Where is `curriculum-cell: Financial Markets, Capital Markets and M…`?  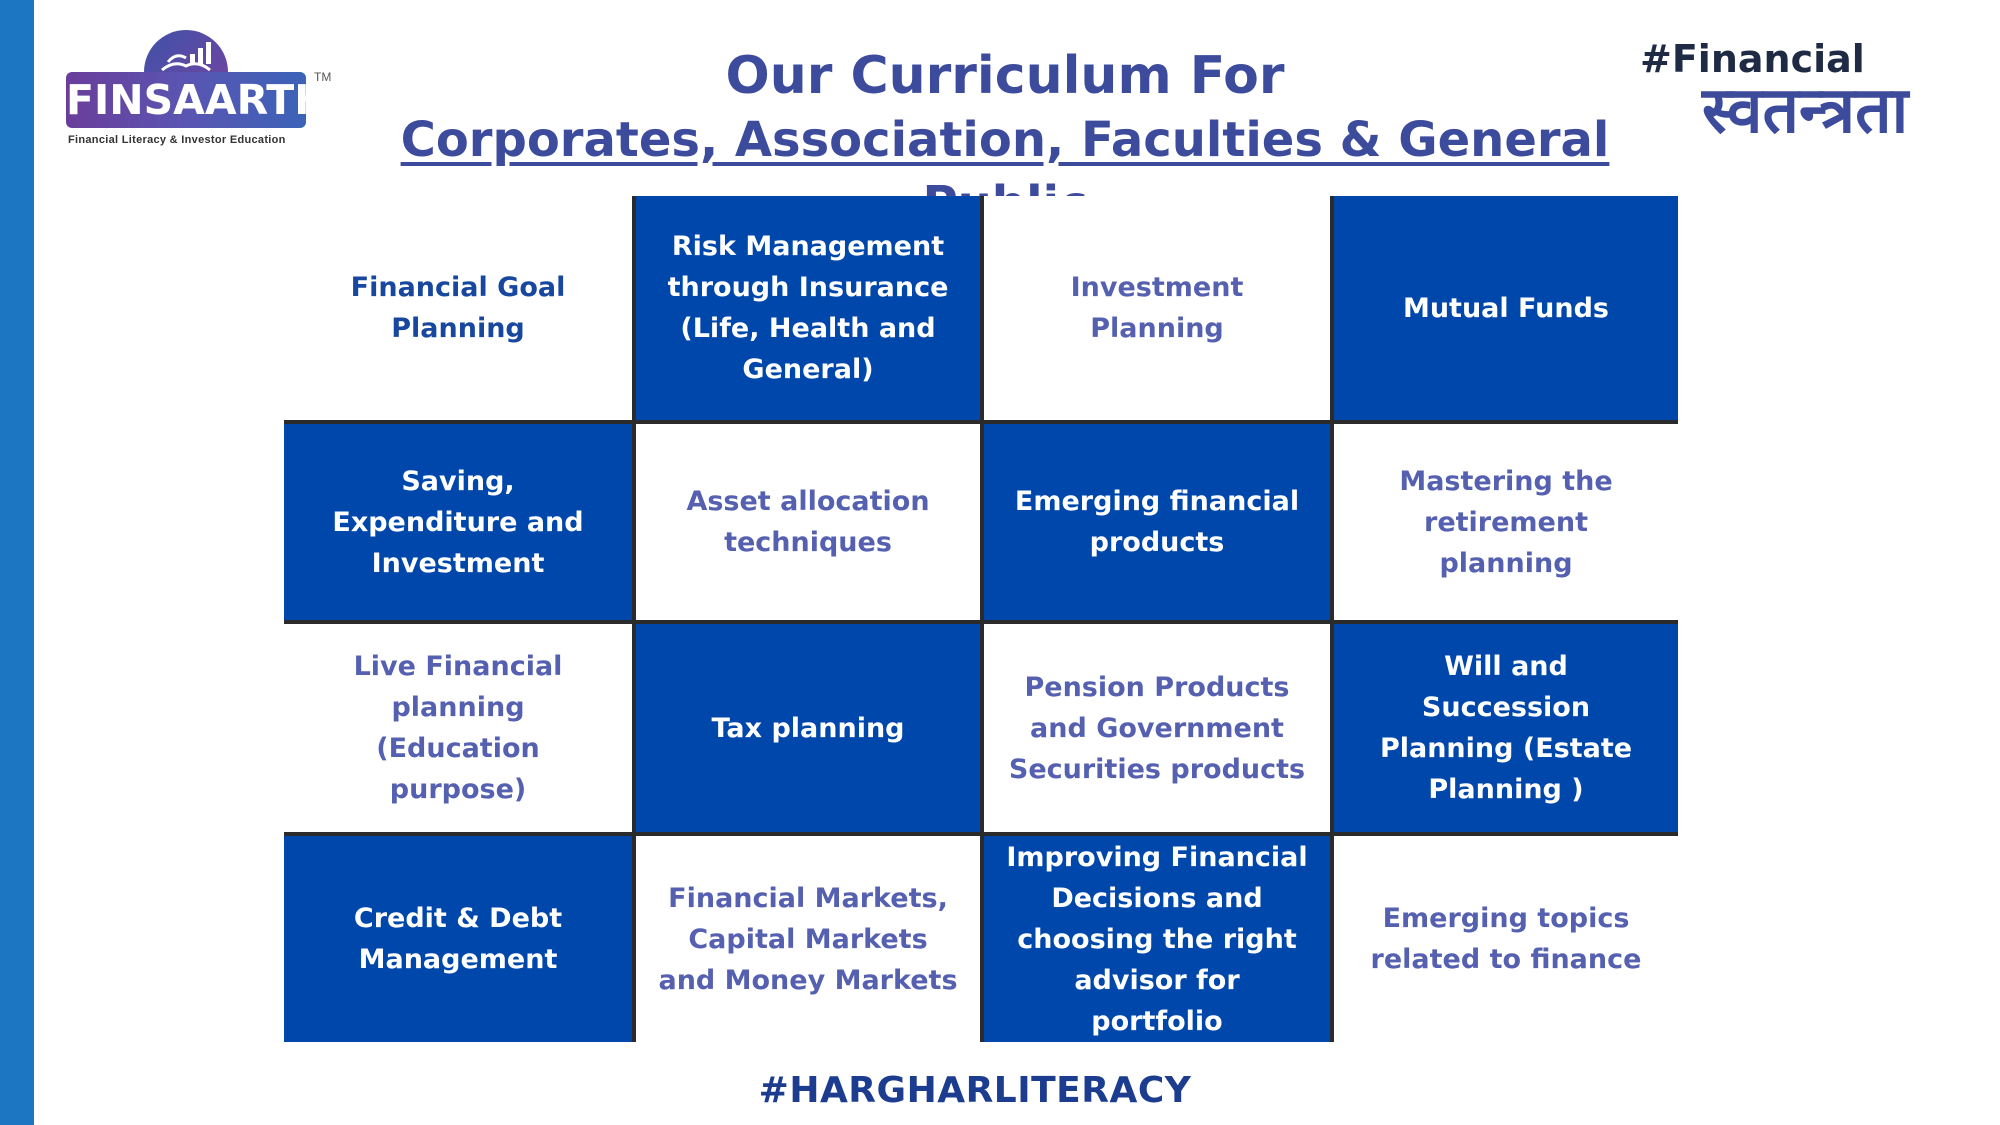 curriculum-cell: Financial Markets, Capital Markets and M… is located at coordinates (808, 939).